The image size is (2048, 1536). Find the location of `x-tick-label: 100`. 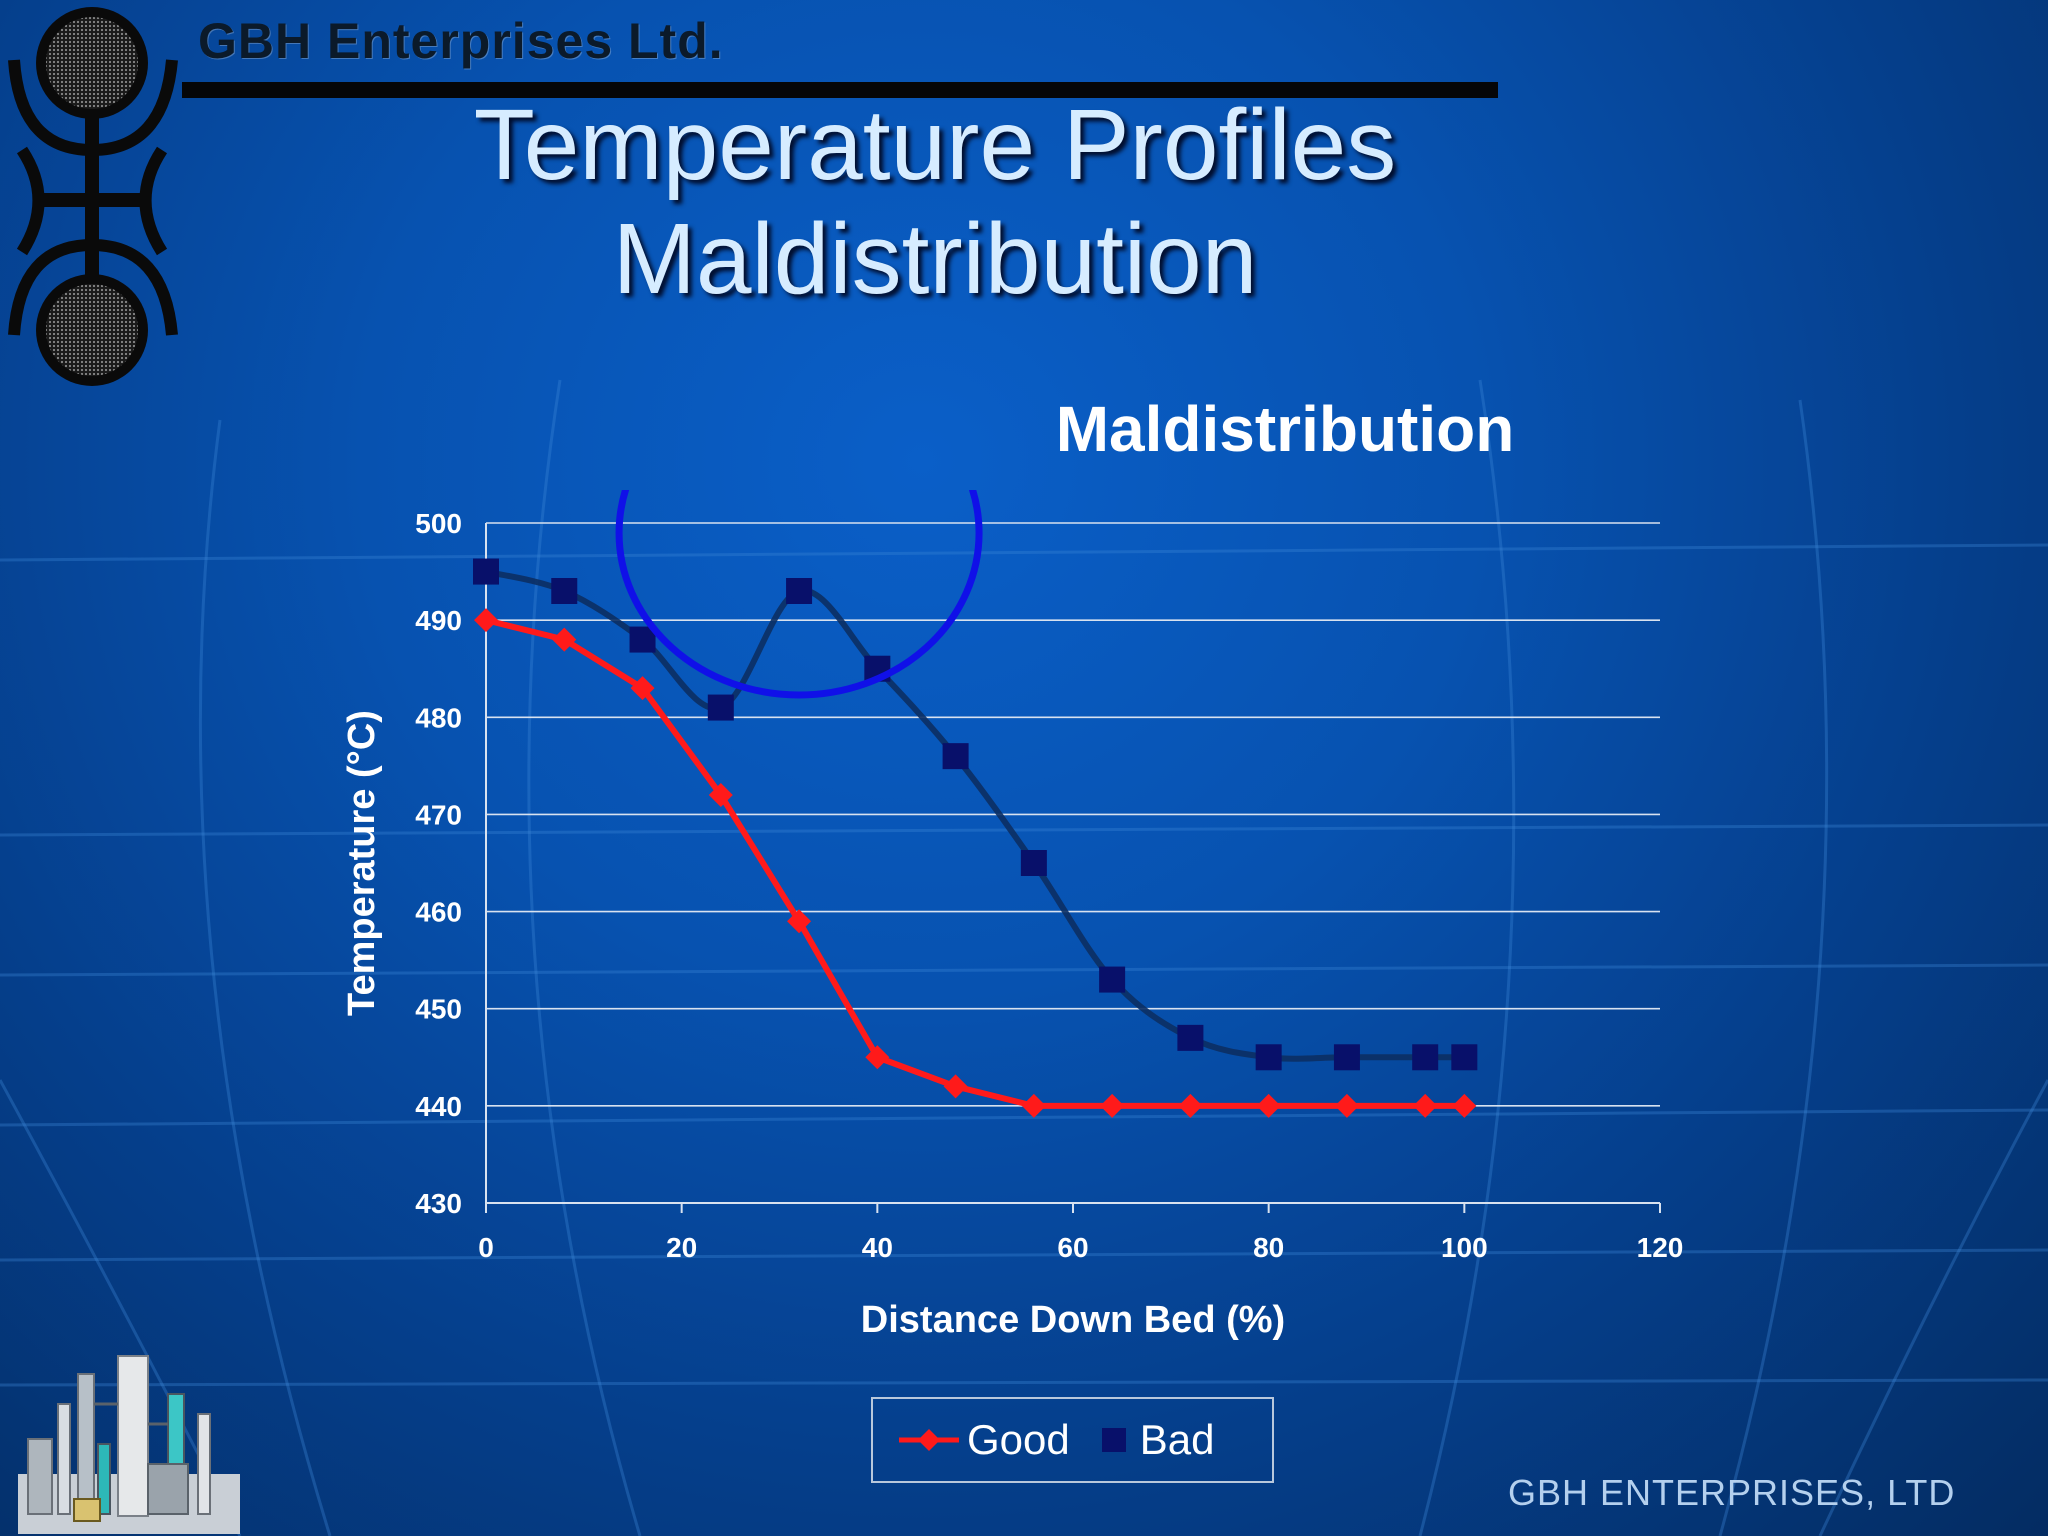

x-tick-label: 100 is located at coordinates (1464, 1247).